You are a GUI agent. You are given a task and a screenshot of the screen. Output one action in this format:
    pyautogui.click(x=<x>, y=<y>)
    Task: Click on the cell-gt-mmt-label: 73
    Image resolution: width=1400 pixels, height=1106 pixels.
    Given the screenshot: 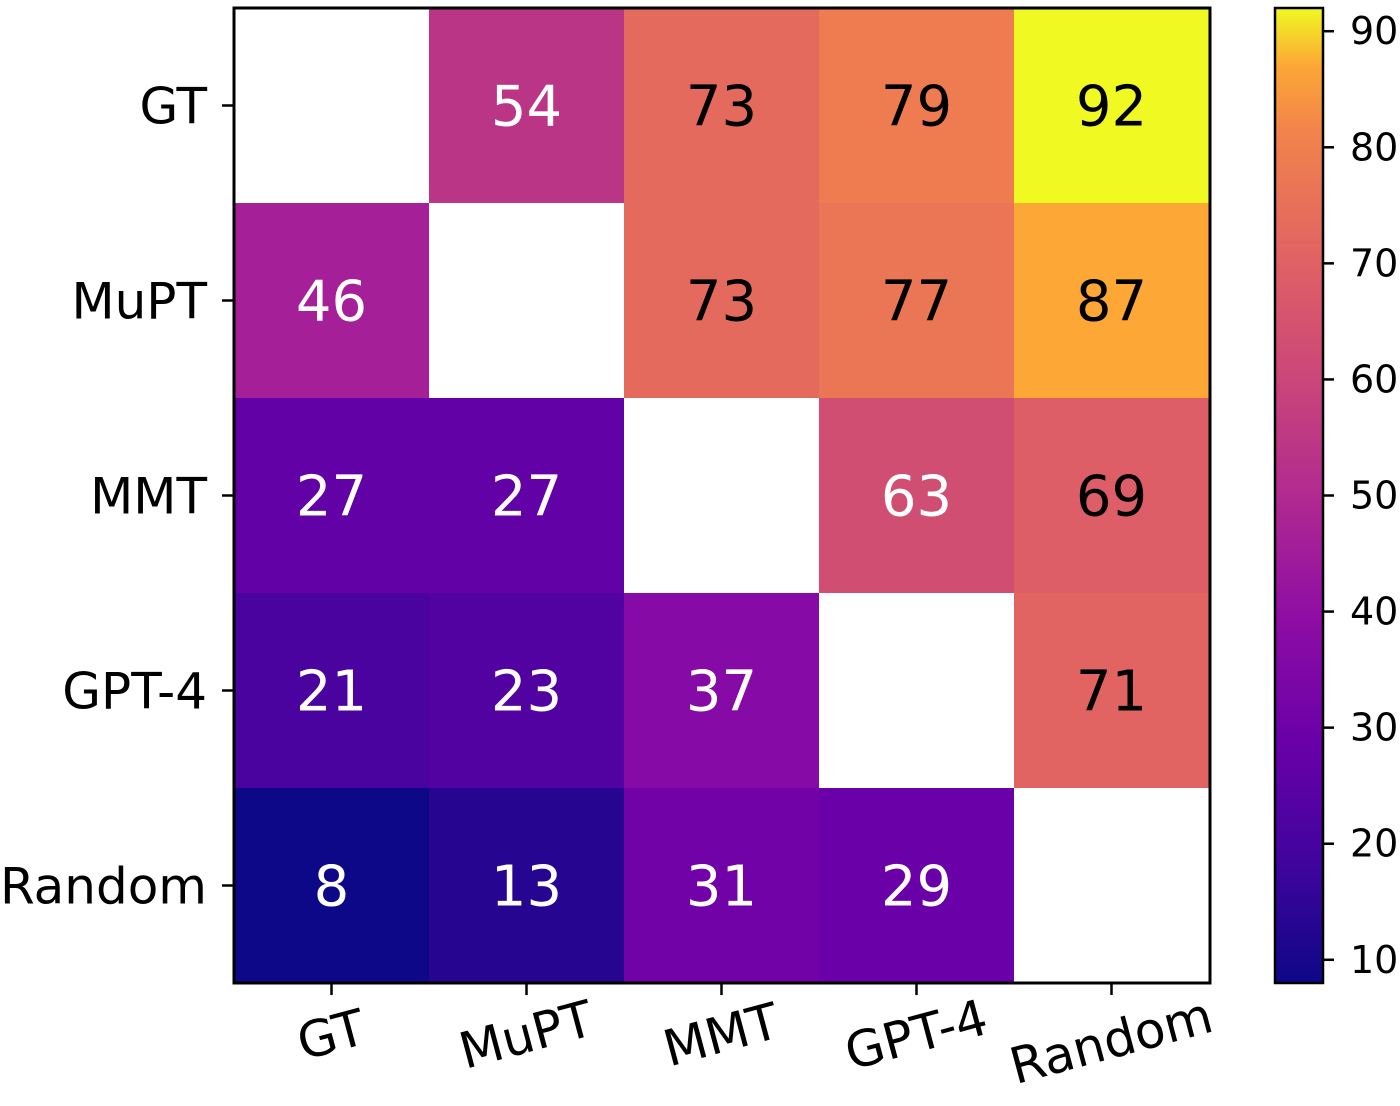 What is the action you would take?
    pyautogui.click(x=721, y=107)
    